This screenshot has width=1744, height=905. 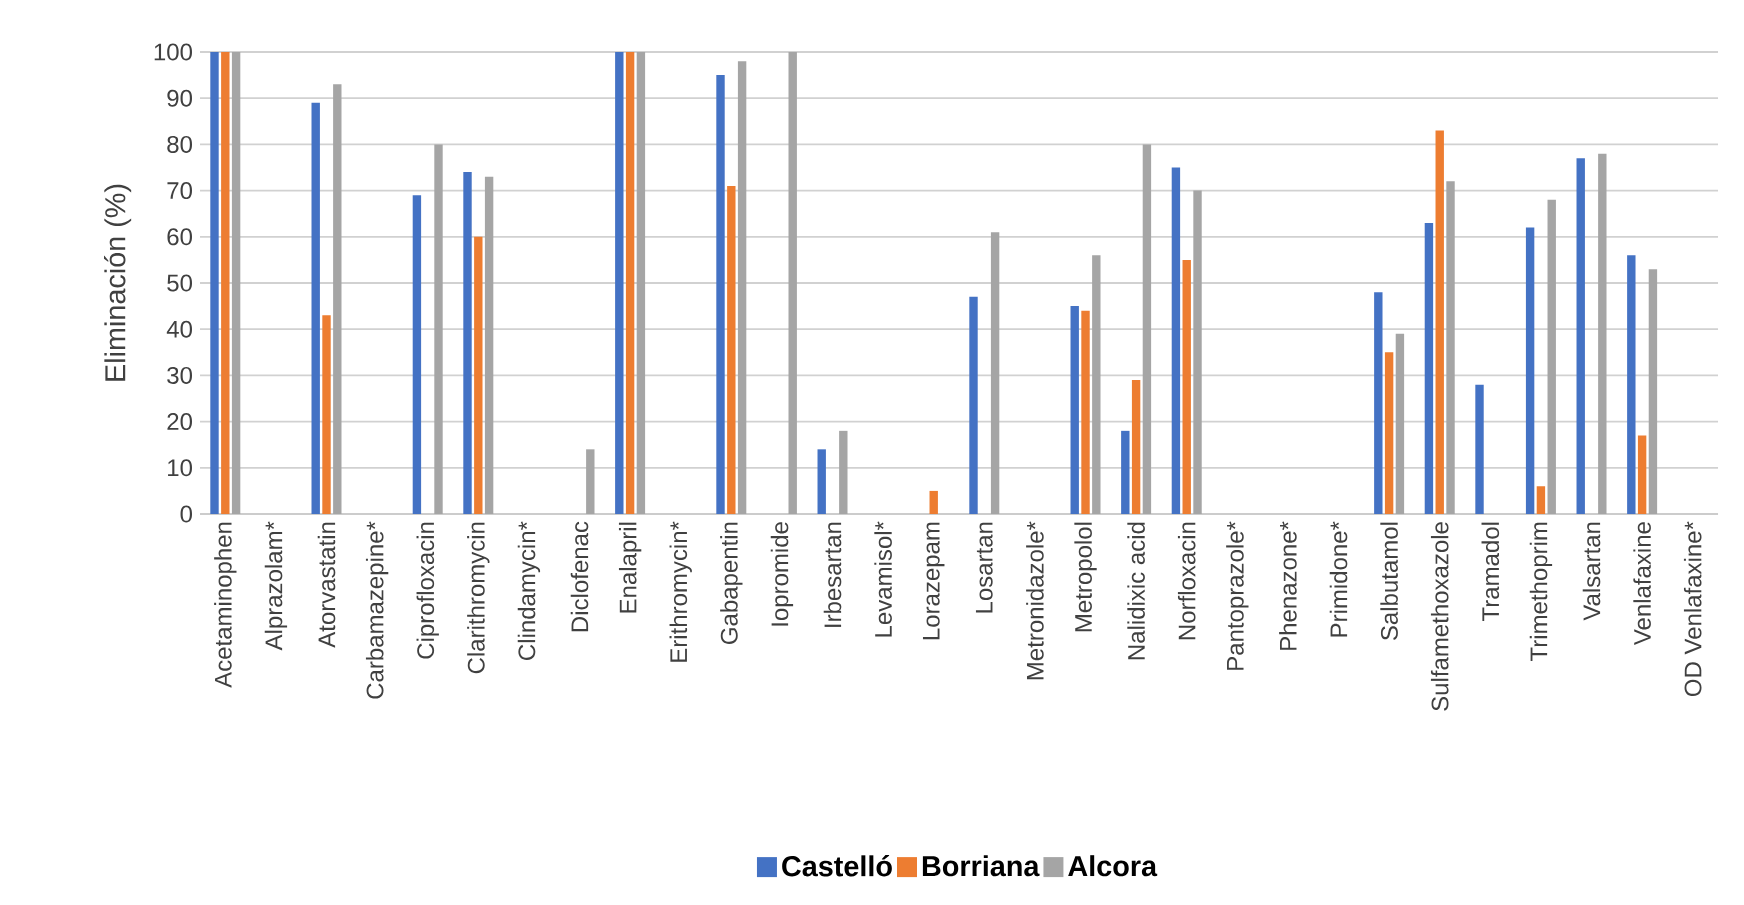 What do you see at coordinates (180, 98) in the screenshot?
I see `y-tick-label: 90` at bounding box center [180, 98].